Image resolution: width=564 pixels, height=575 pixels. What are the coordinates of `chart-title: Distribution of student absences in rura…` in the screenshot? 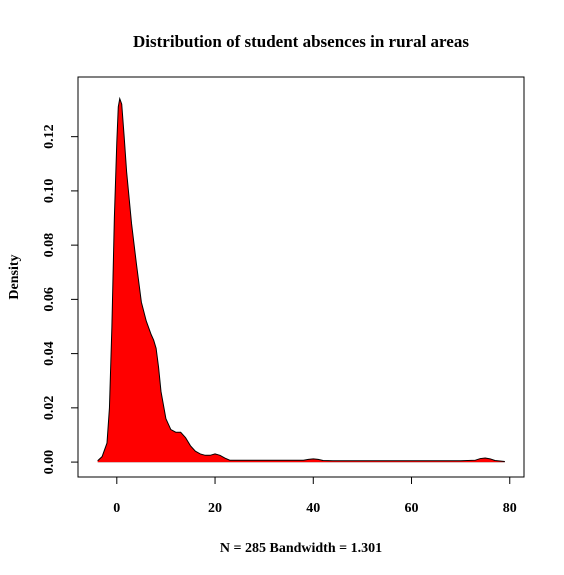 It's located at (301, 41).